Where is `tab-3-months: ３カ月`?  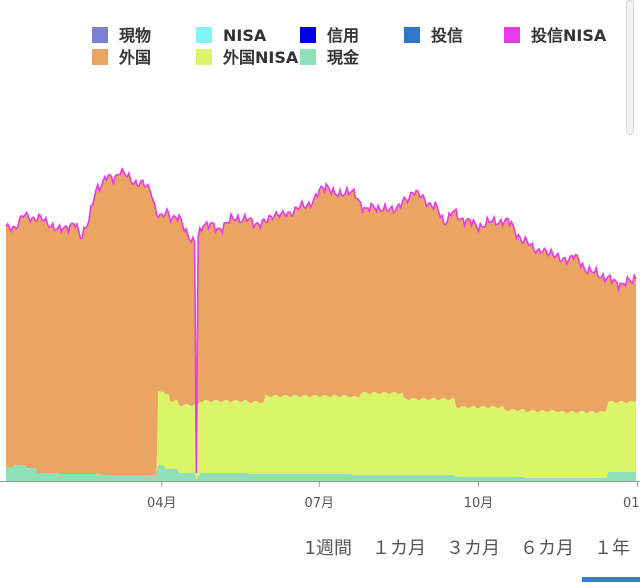 tab-3-months: ３カ月 is located at coordinates (473, 548).